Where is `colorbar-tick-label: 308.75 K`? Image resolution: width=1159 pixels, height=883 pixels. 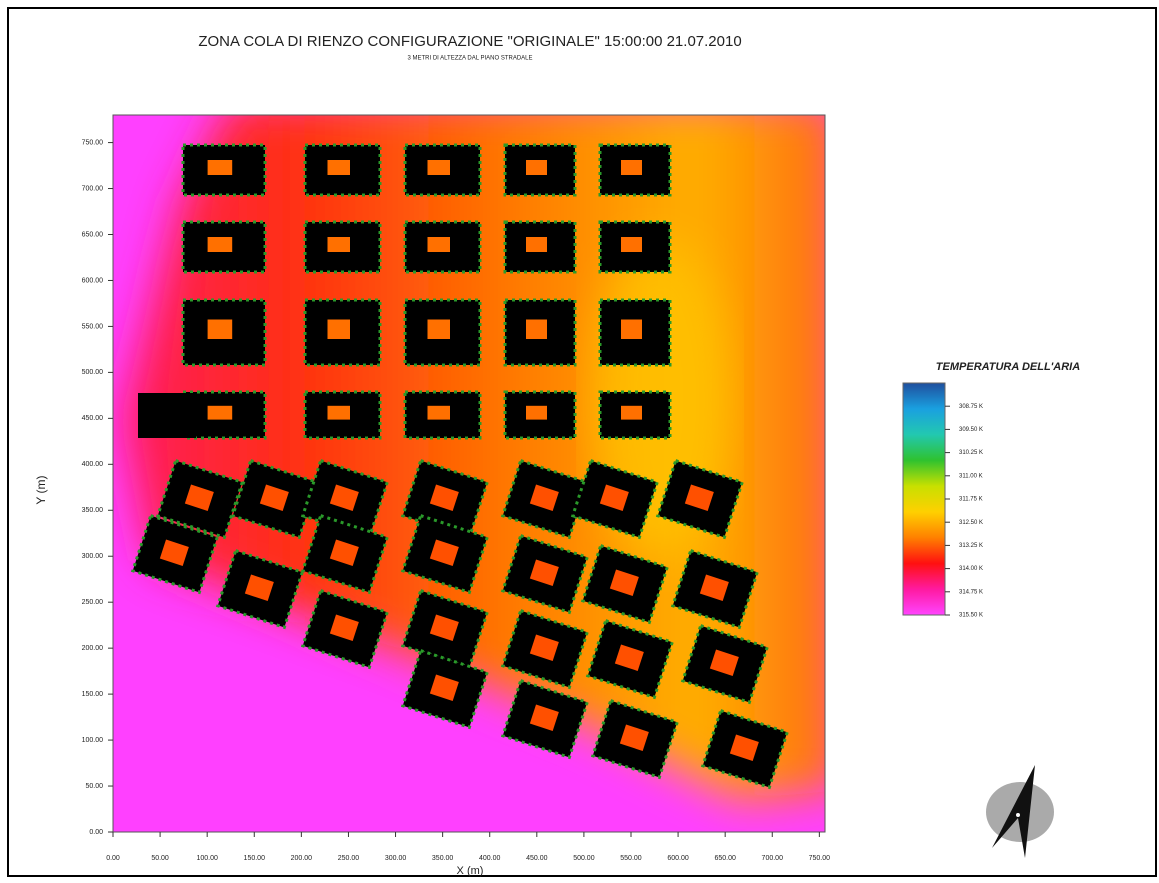 colorbar-tick-label: 308.75 K is located at coordinates (971, 407).